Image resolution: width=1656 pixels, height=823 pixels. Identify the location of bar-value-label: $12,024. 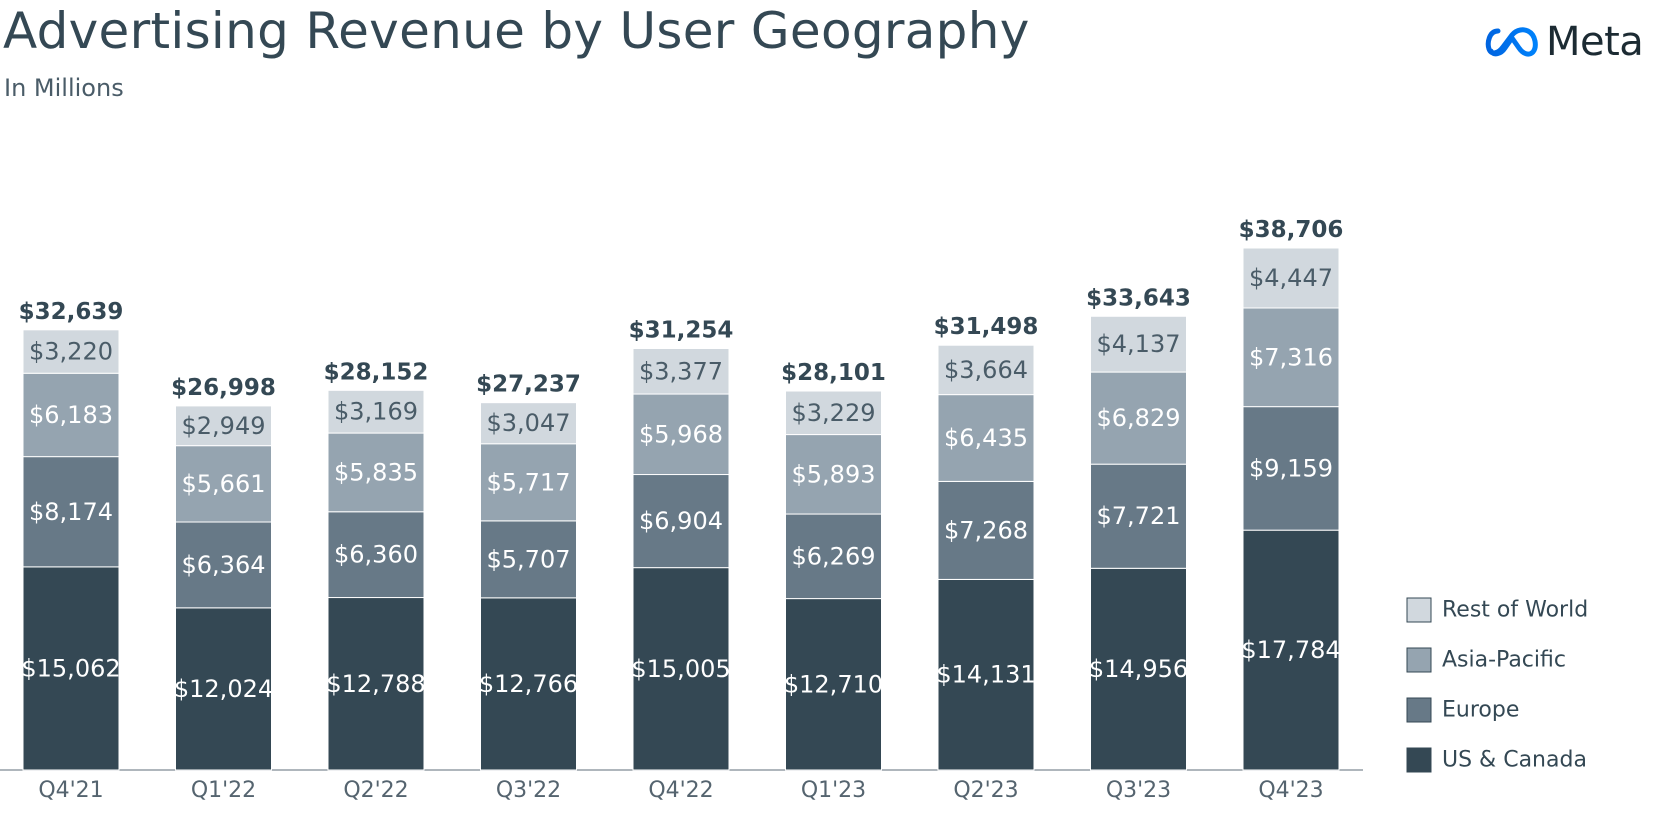
(223, 689).